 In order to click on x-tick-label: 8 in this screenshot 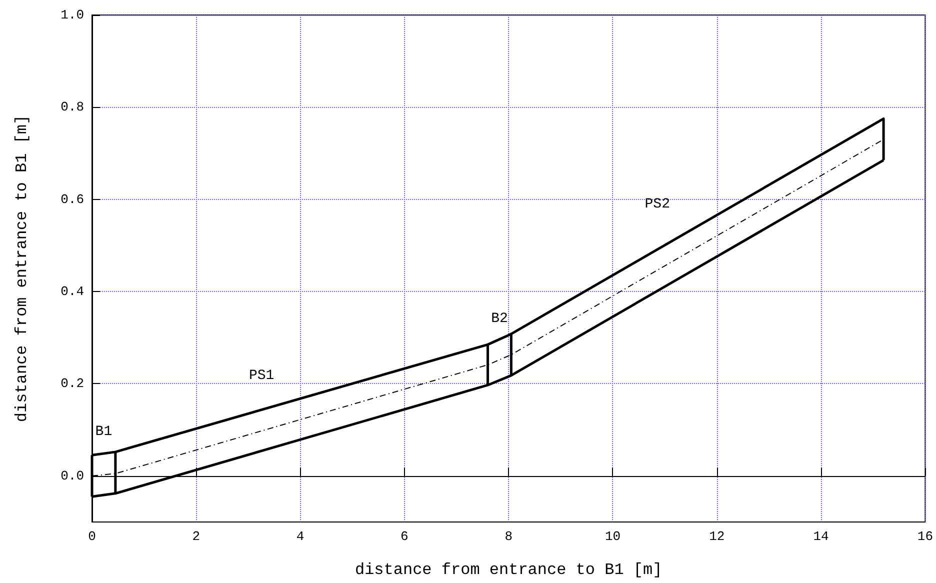, I will do `click(508, 536)`.